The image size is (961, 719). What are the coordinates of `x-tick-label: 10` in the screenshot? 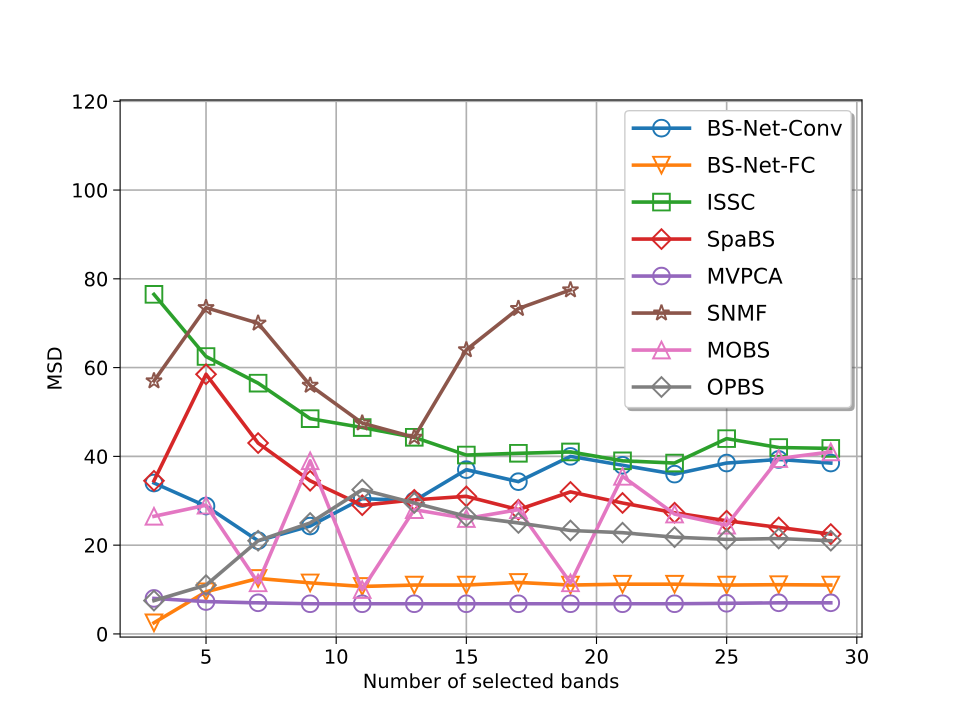 It's located at (337, 656).